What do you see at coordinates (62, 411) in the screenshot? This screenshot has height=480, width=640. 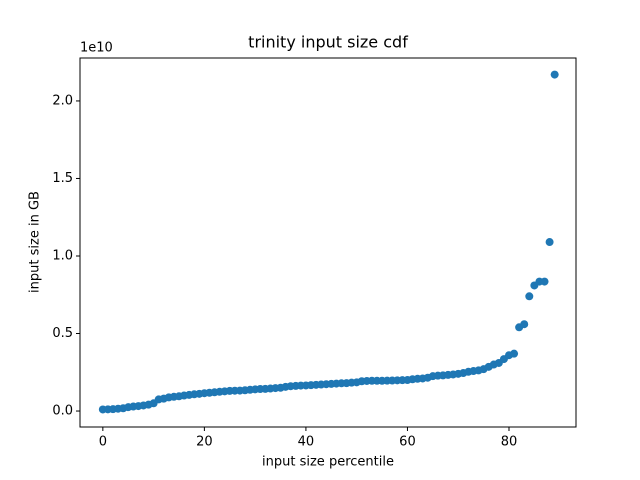 I see `y-tick-label: 0.0` at bounding box center [62, 411].